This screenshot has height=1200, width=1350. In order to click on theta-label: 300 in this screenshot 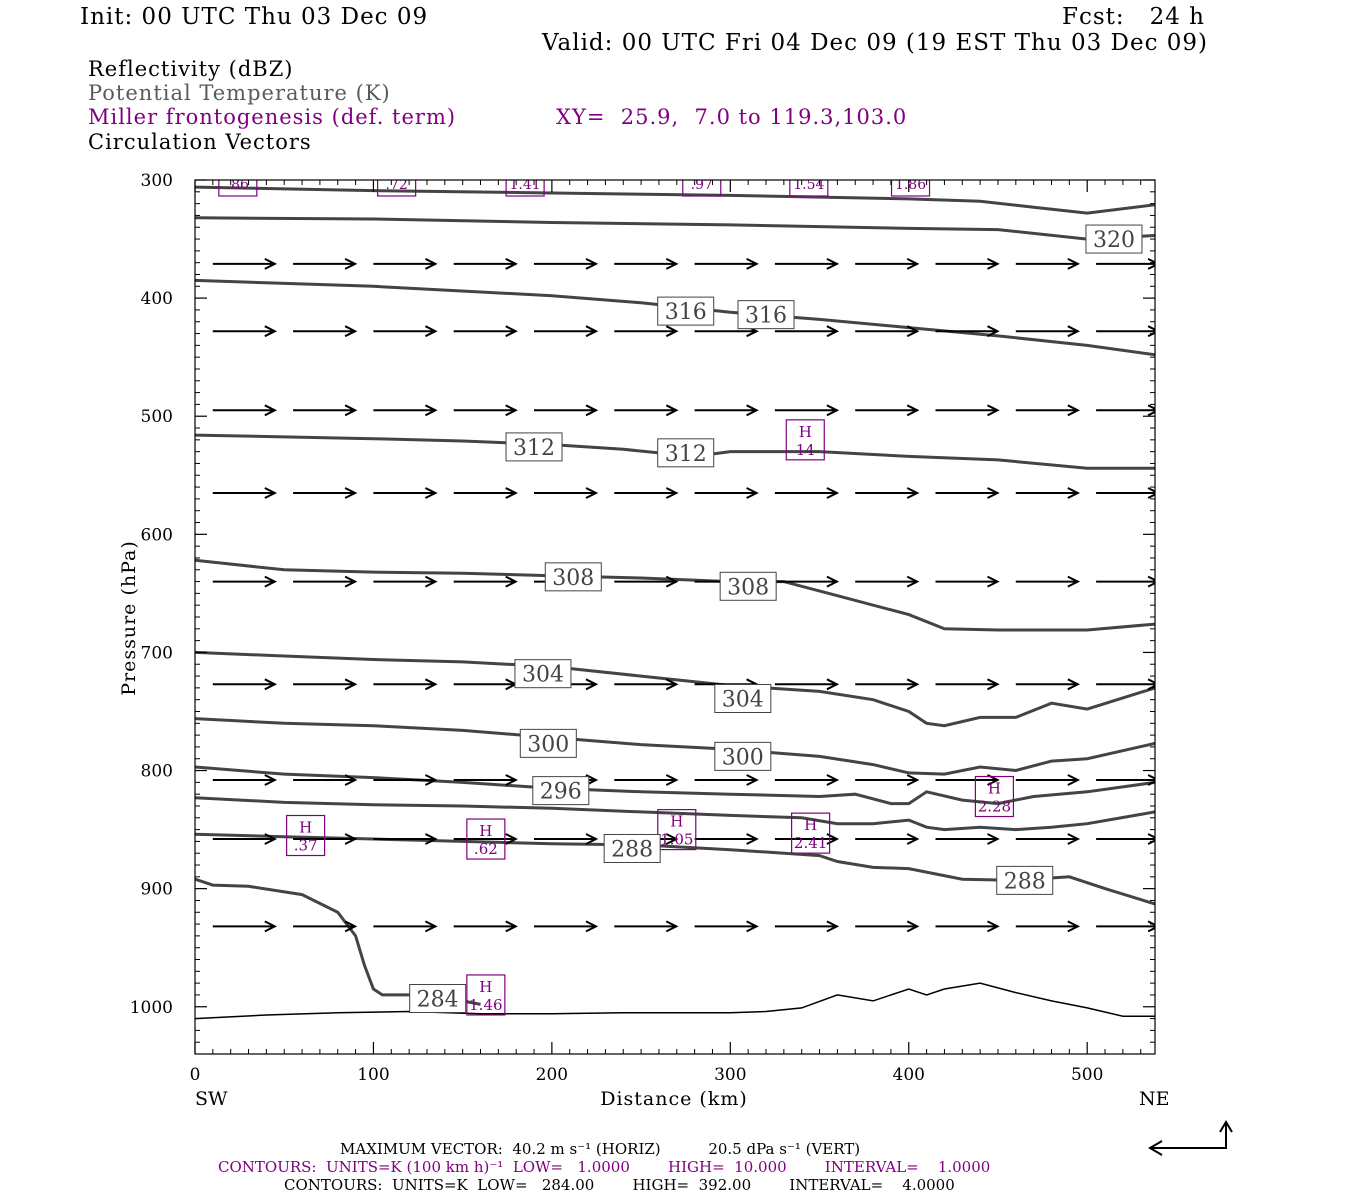, I will do `click(743, 757)`.